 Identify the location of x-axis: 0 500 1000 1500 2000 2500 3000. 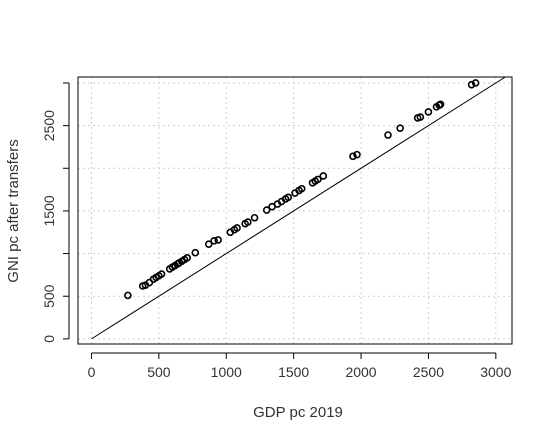
(300, 366).